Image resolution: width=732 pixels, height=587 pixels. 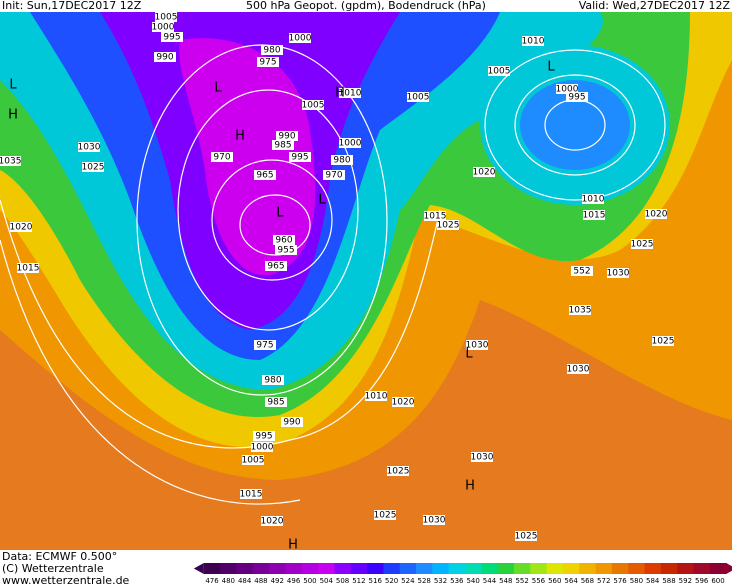 What do you see at coordinates (472, 581) in the screenshot?
I see `legend-label: 540` at bounding box center [472, 581].